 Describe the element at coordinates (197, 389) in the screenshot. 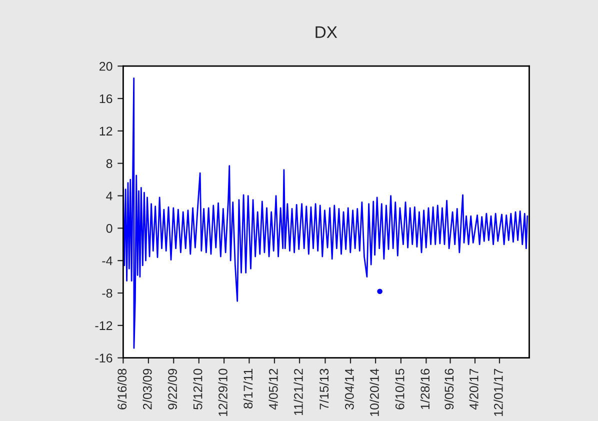

I see `x-tick-label: 5/12/10` at that location.